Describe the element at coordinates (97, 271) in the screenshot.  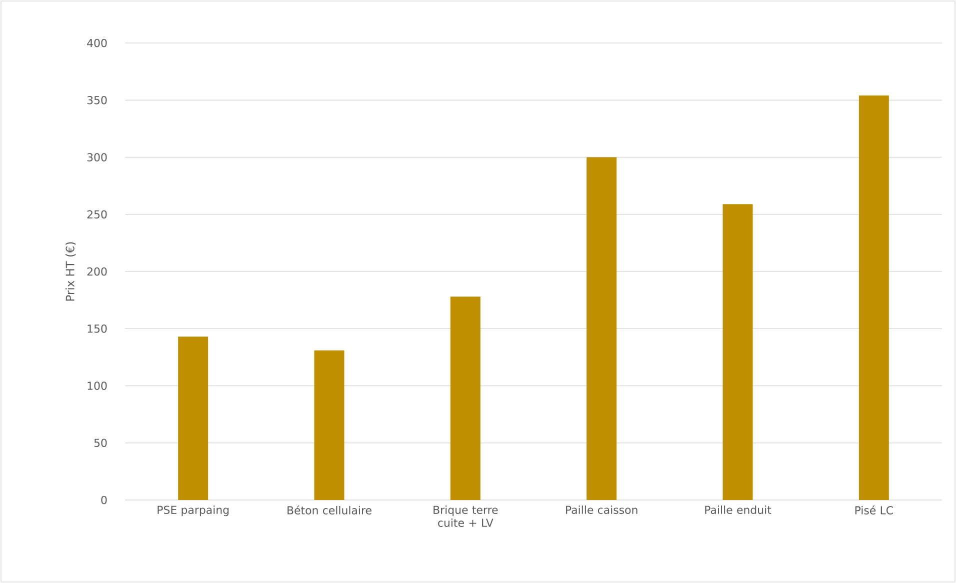
I see `y-tick-label: 200` at that location.